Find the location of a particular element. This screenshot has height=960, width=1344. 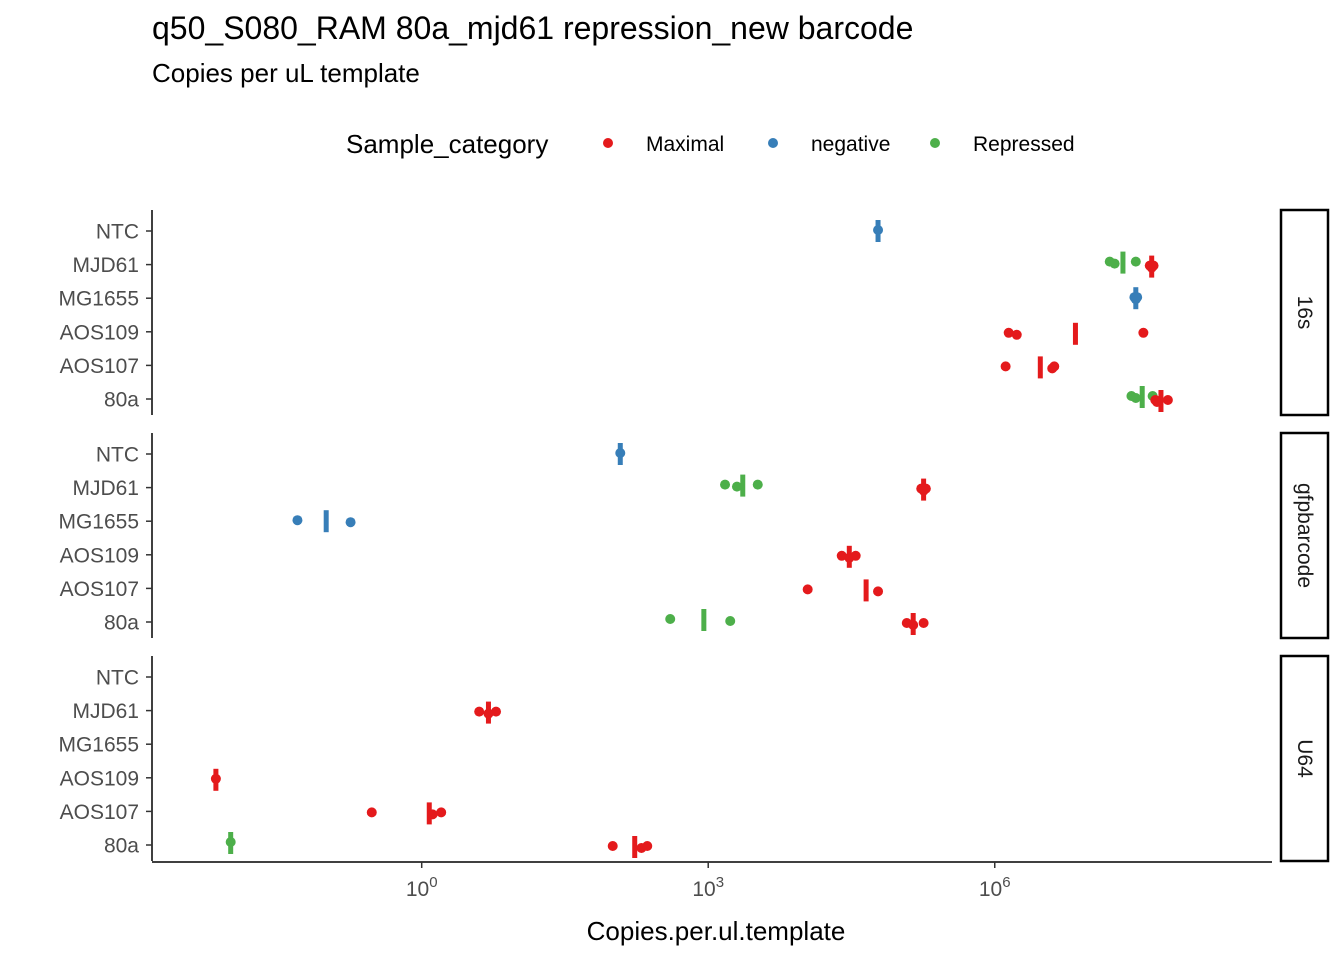

legend-key-negative is located at coordinates (773, 143).